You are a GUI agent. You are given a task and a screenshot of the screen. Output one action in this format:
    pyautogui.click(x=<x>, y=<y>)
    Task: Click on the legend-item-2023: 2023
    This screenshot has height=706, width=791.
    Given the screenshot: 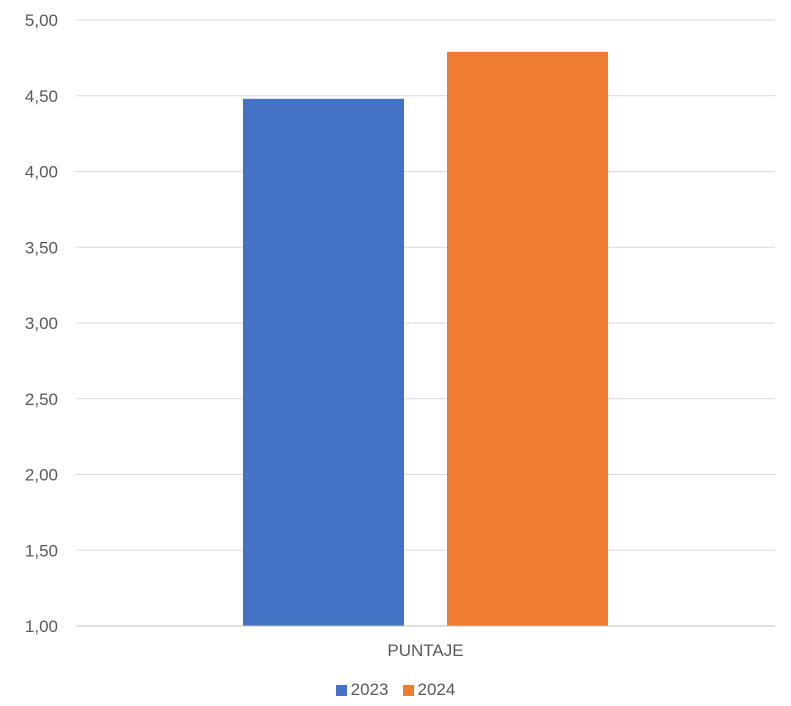 What is the action you would take?
    pyautogui.click(x=362, y=690)
    